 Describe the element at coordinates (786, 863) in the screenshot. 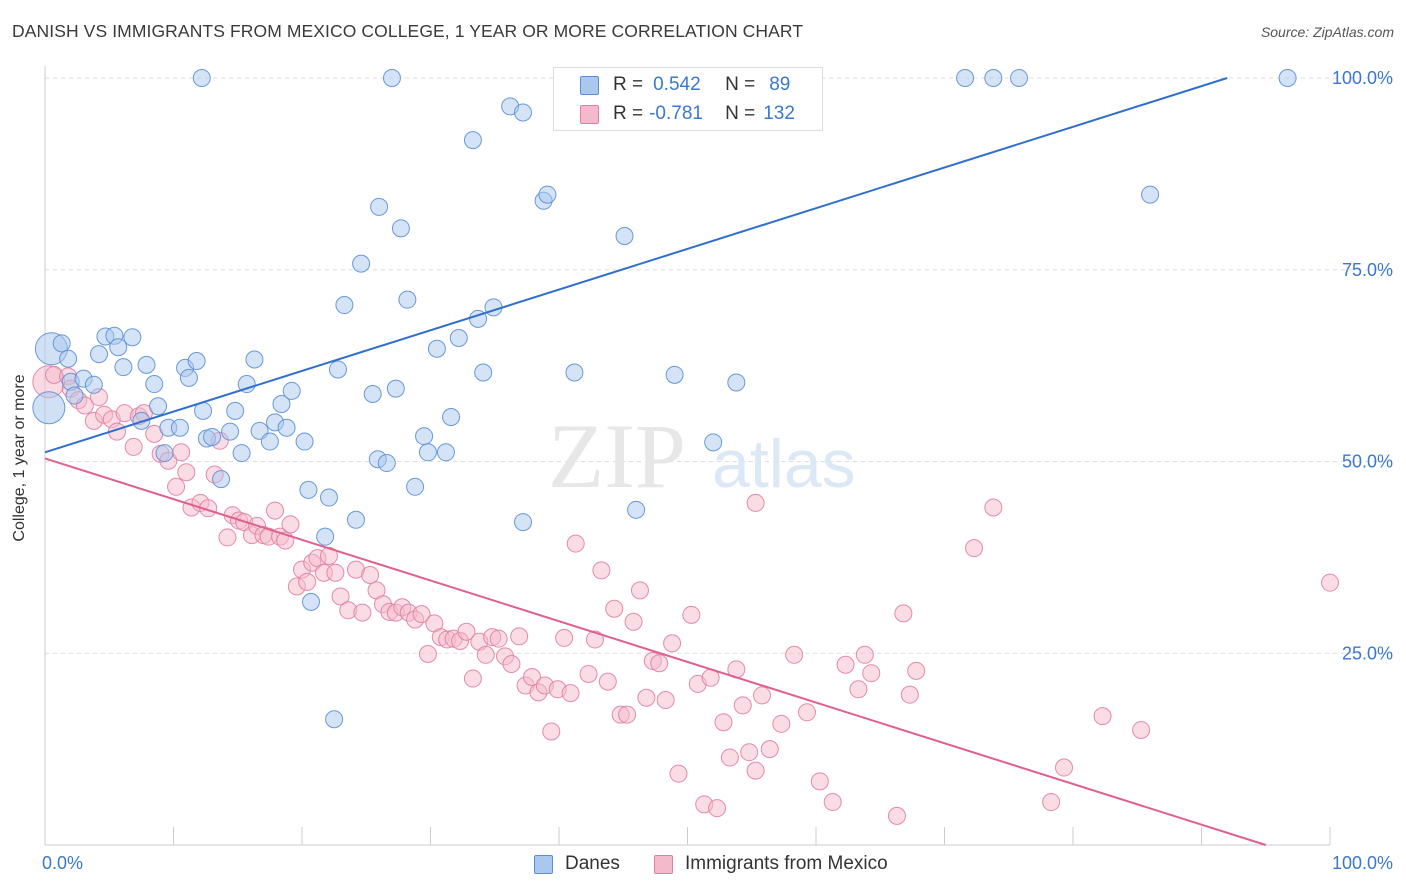

I see `mexico-legend-label: Immigrants from Mexico` at that location.